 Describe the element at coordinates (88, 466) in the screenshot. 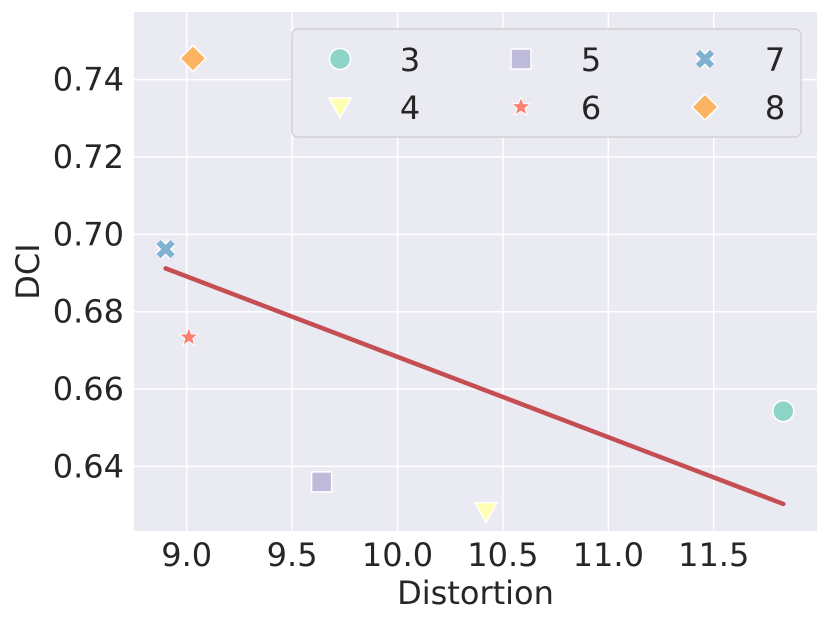

I see `y-tick-label: 0.64` at that location.